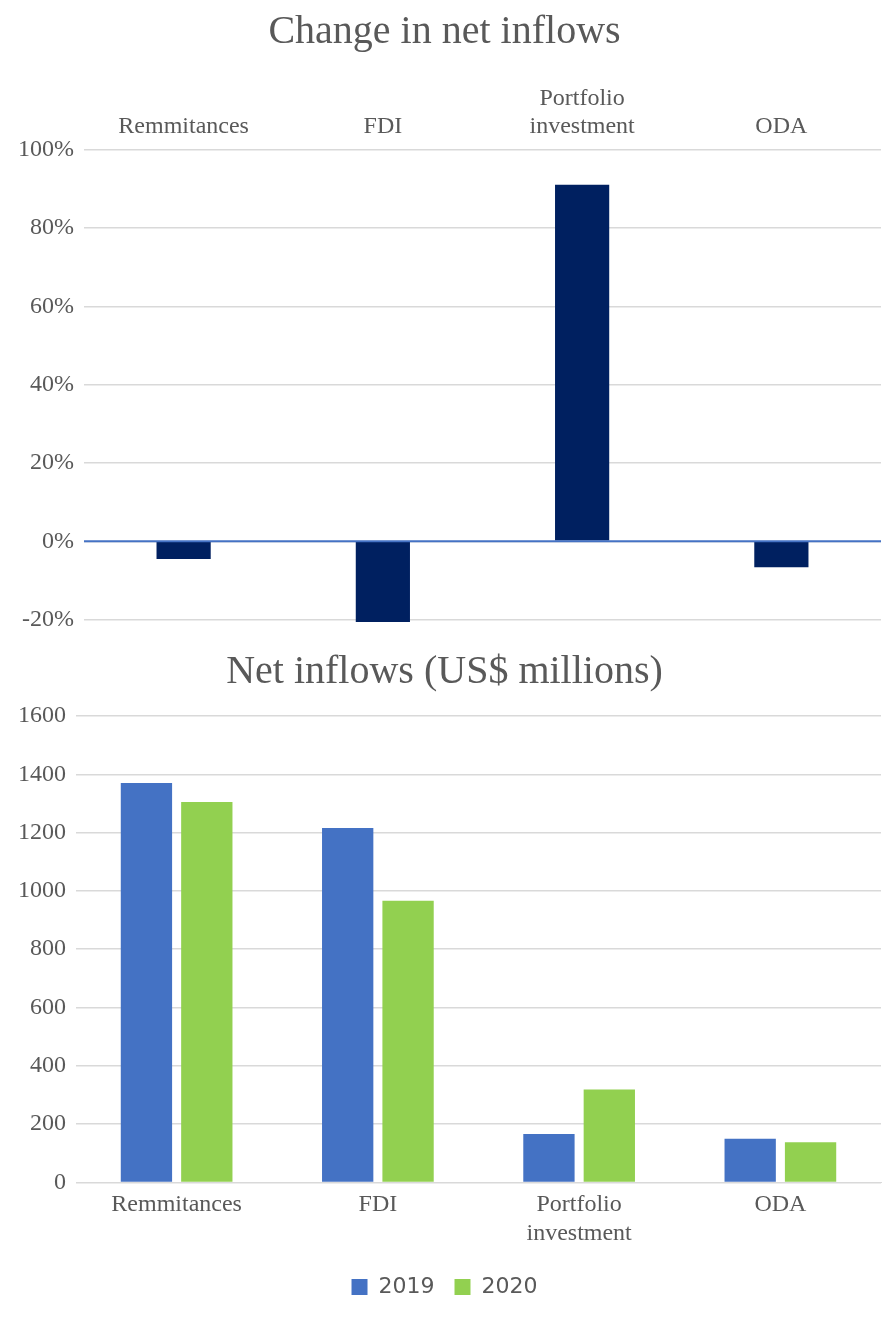  What do you see at coordinates (42, 772) in the screenshot?
I see `y-tick-label: 1400` at bounding box center [42, 772].